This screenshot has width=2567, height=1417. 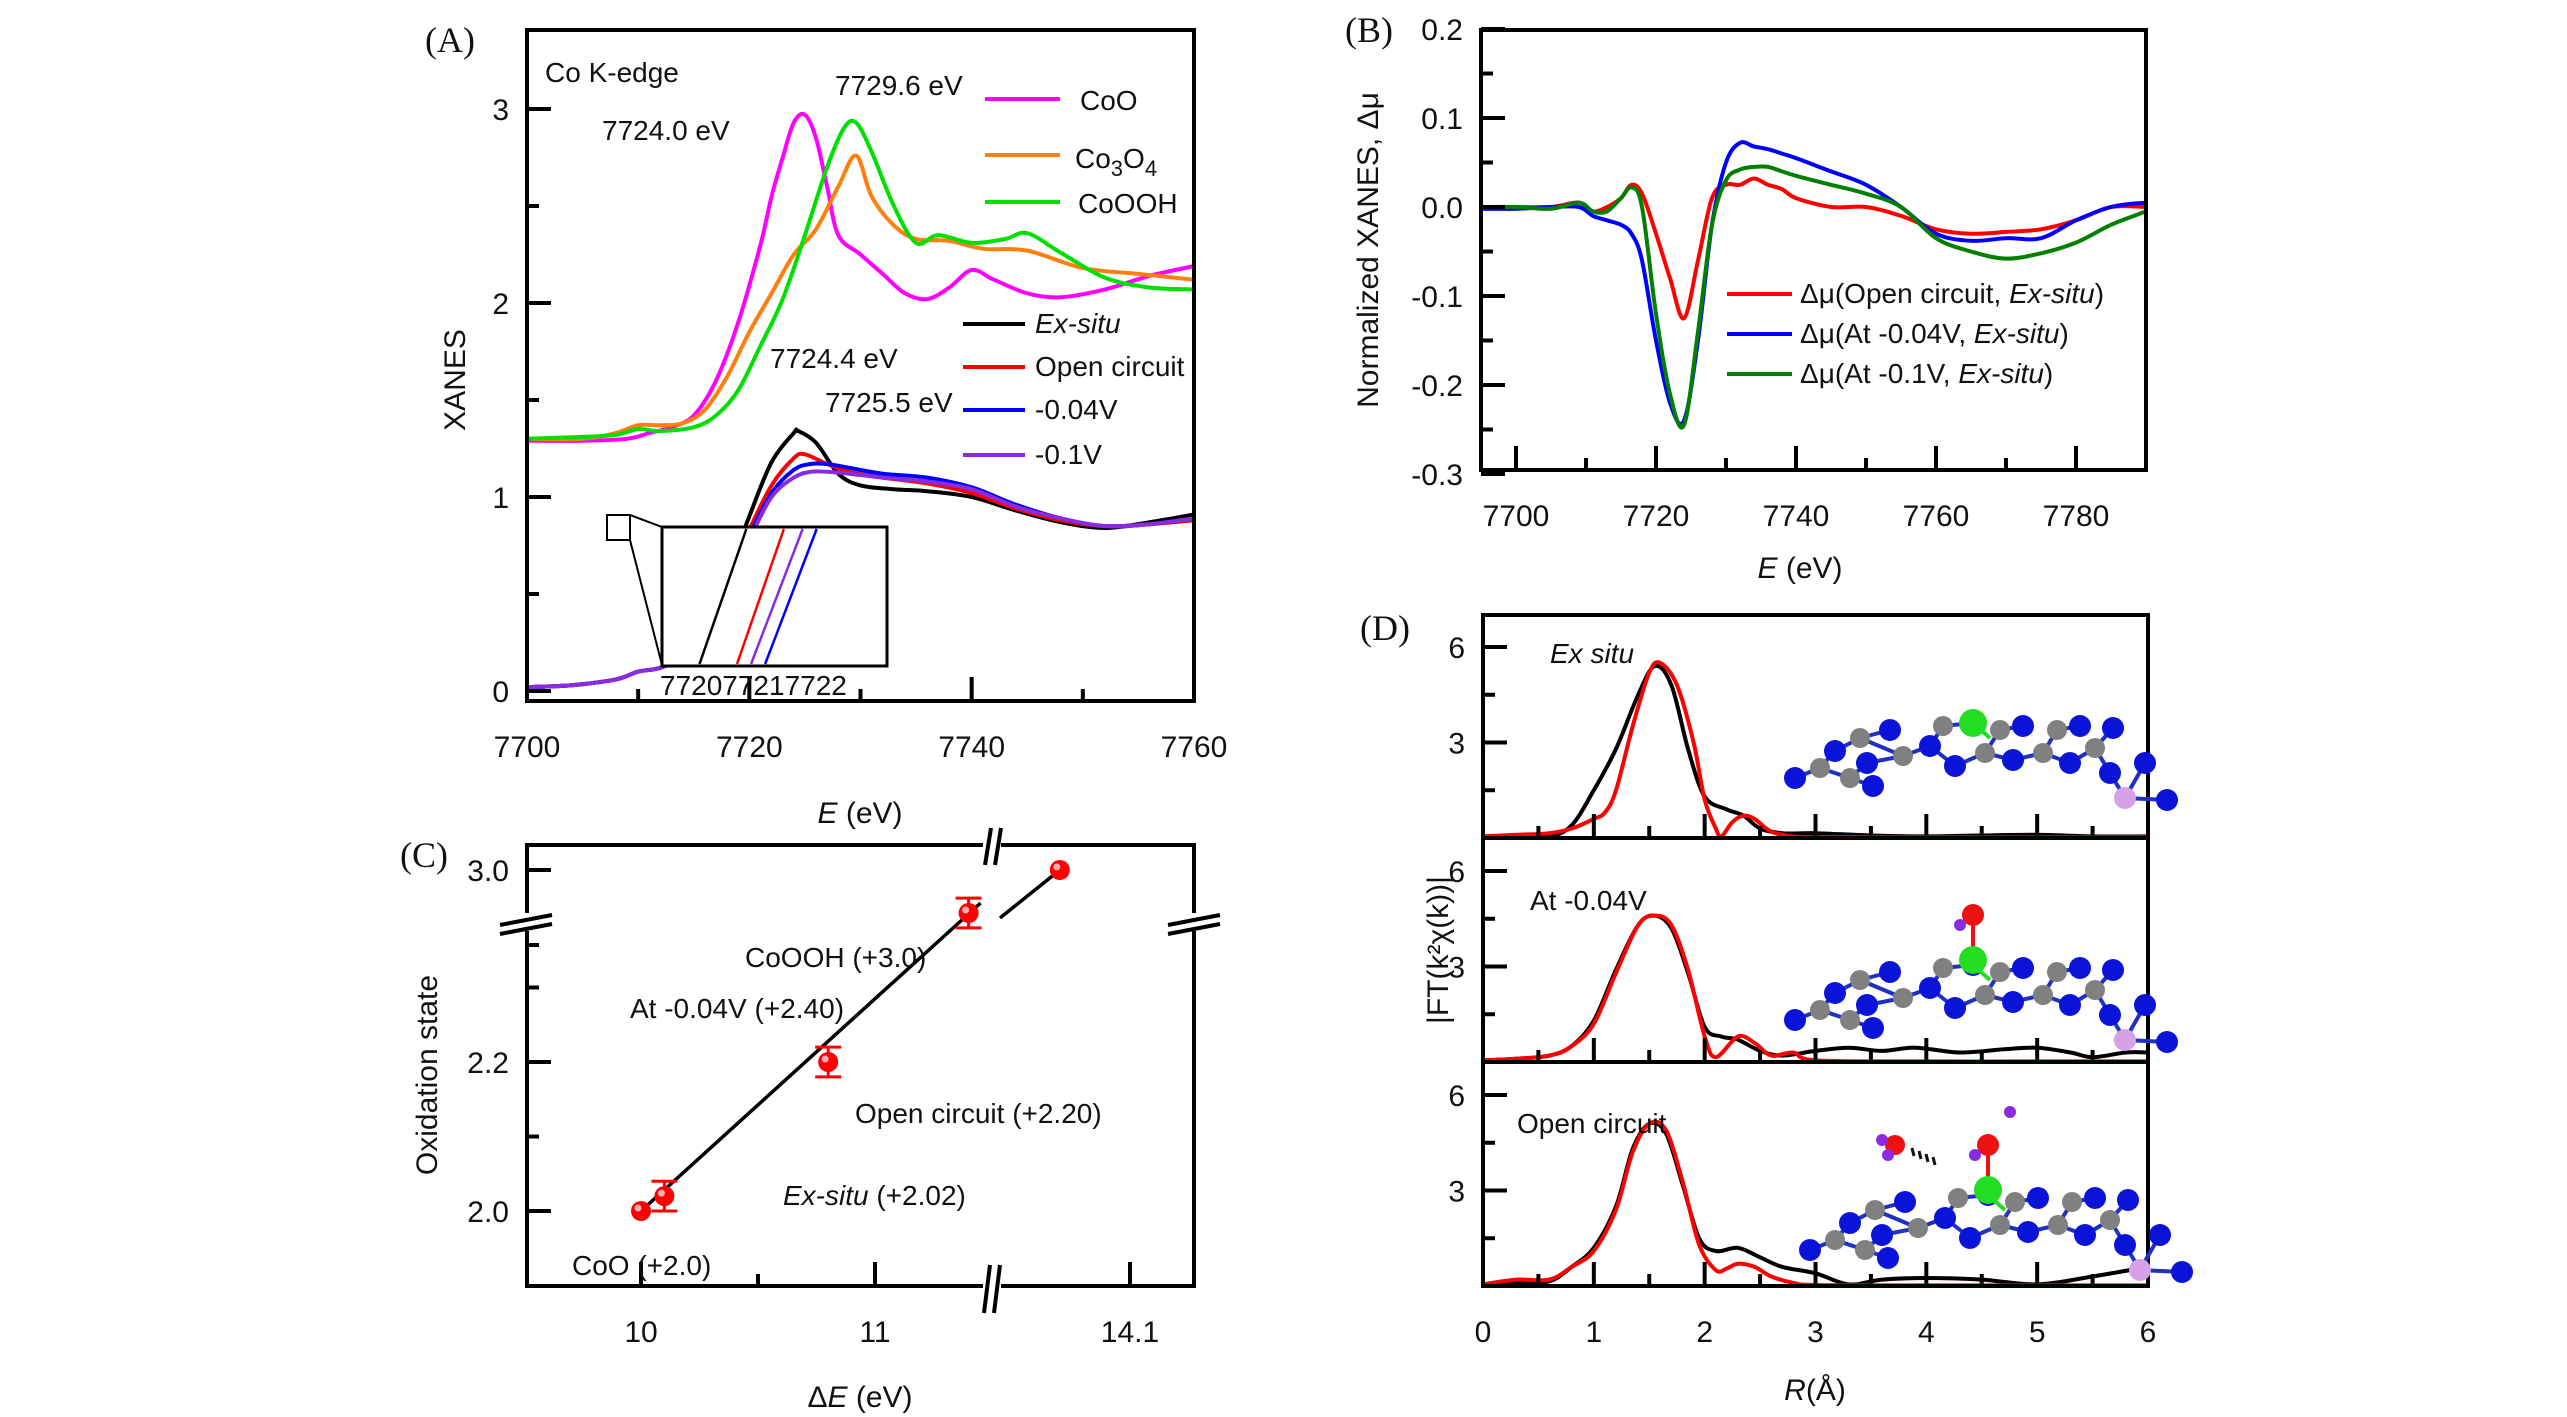 I want to click on panel-c-xtick-label: 14.1, so click(x=1130, y=1332).